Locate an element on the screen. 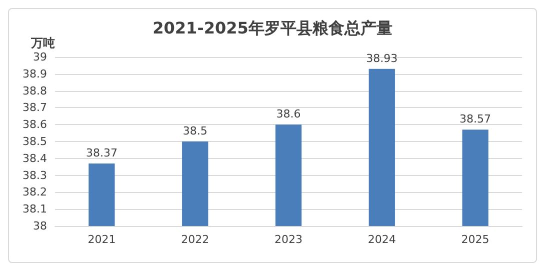  chart-title: 2021-2025年罗平县粮食总产量 is located at coordinates (272, 28).